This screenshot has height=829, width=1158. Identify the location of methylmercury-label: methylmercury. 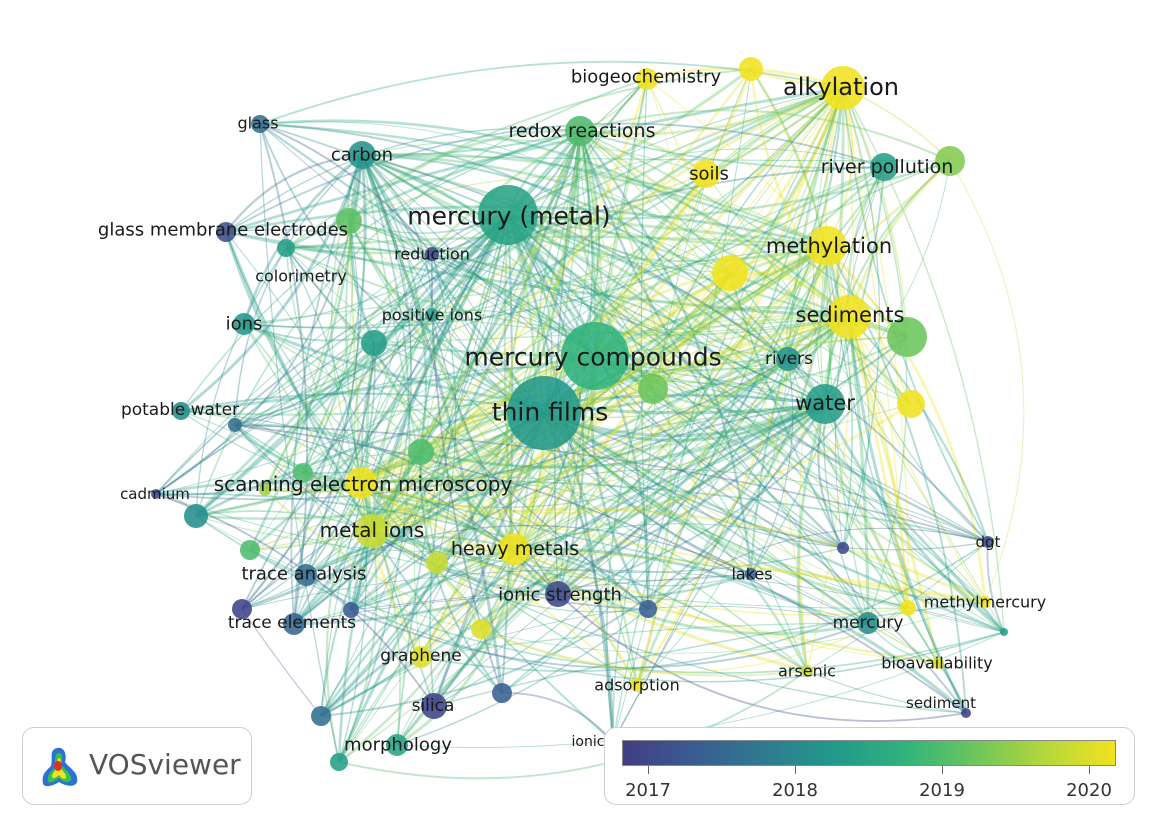
(985, 602).